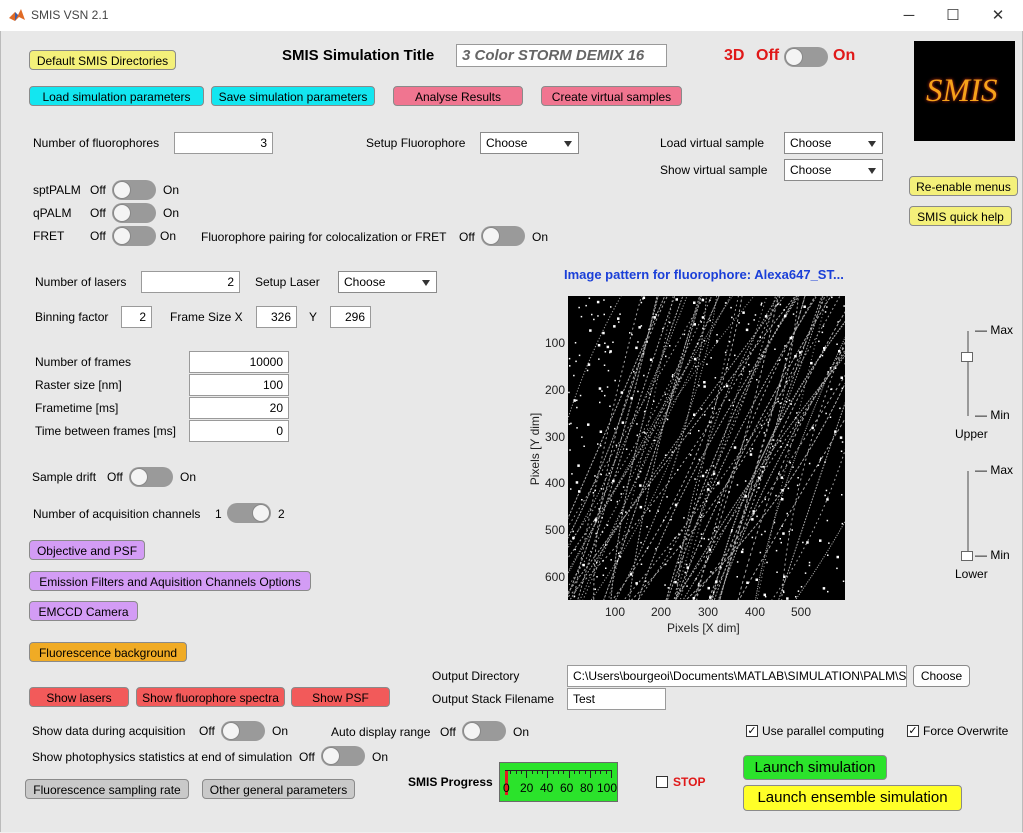 The width and height of the screenshot is (1023, 833). What do you see at coordinates (511, 16) in the screenshot?
I see `title-bar: SMIS VSN 2.1 ─ ☐ ✕` at bounding box center [511, 16].